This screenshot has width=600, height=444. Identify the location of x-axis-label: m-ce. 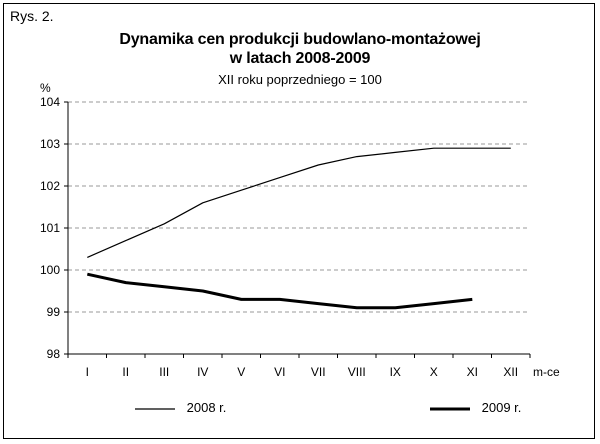
(546, 372).